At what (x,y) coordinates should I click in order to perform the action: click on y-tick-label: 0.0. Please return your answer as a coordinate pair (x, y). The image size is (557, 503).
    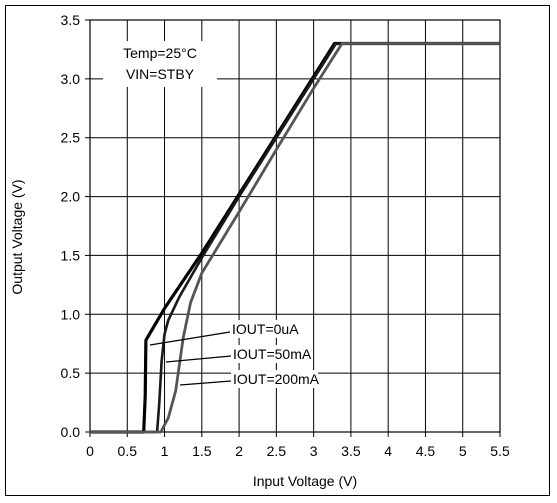
    Looking at the image, I should click on (71, 432).